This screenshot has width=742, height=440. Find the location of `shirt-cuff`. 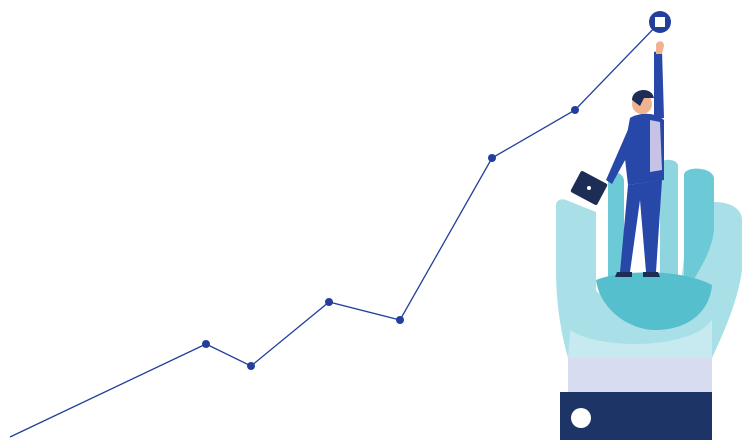

shirt-cuff is located at coordinates (640, 375).